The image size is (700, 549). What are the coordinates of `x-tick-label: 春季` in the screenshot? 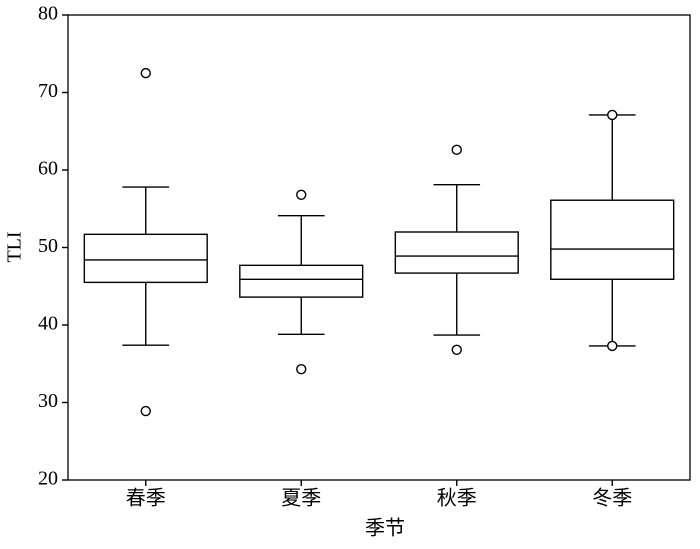 It's located at (146, 498).